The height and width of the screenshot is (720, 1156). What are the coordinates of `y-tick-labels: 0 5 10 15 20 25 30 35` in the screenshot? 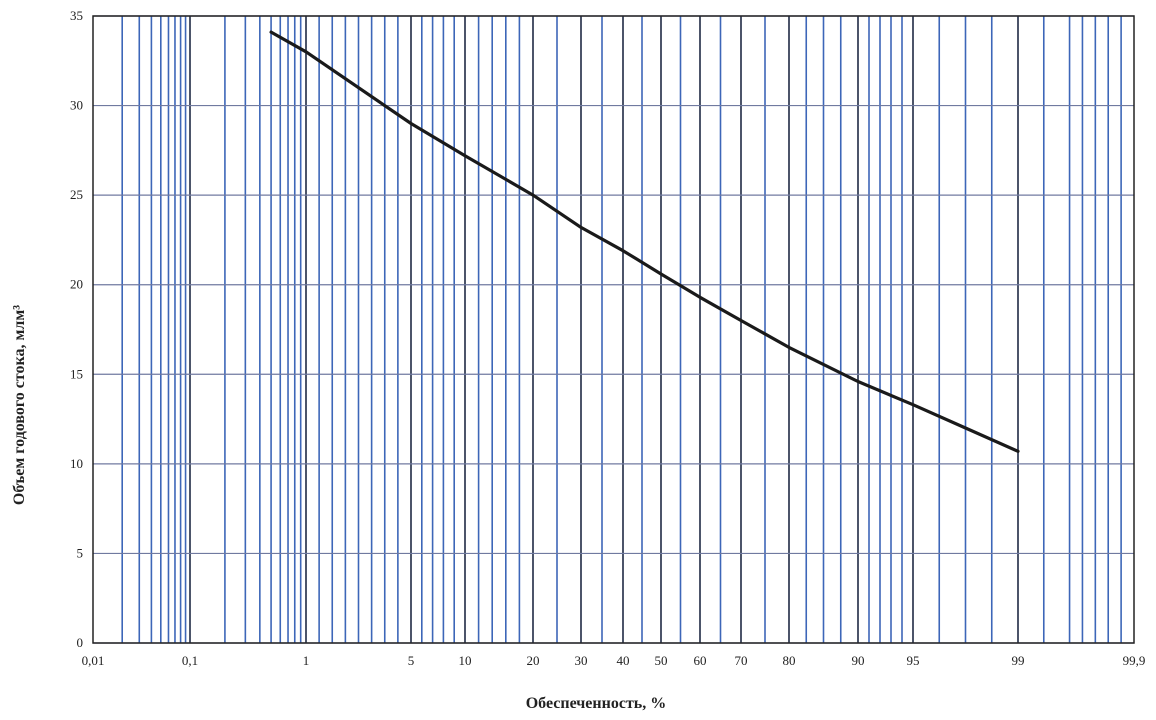 It's located at (76, 329).